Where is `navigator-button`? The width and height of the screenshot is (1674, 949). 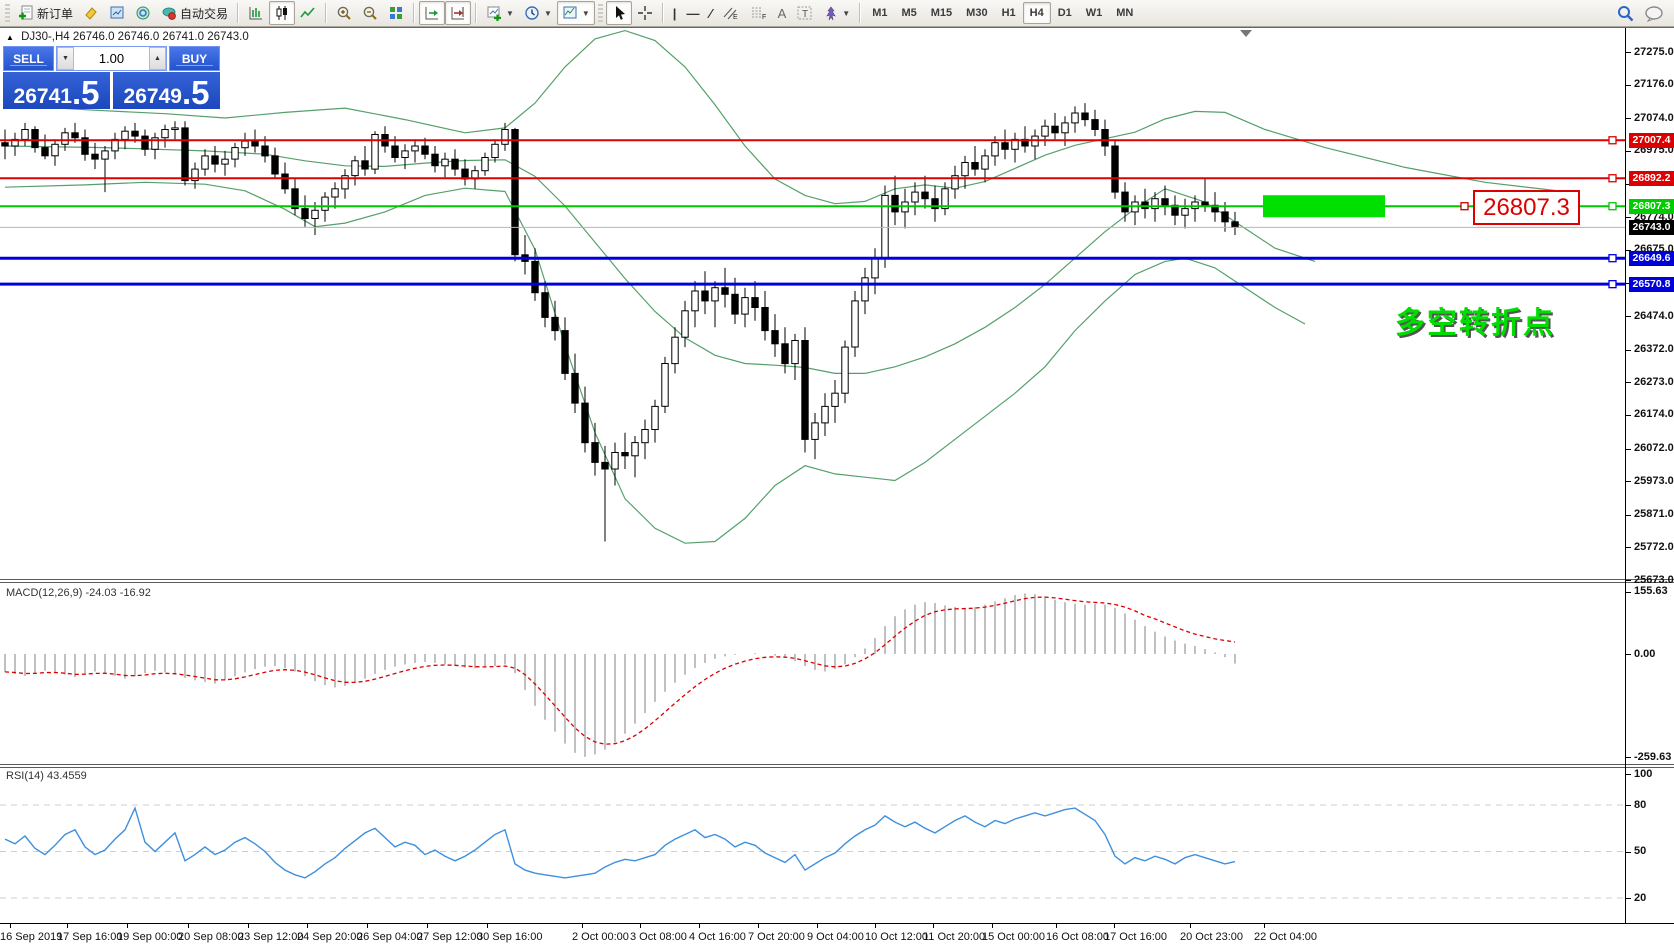 navigator-button is located at coordinates (143, 13).